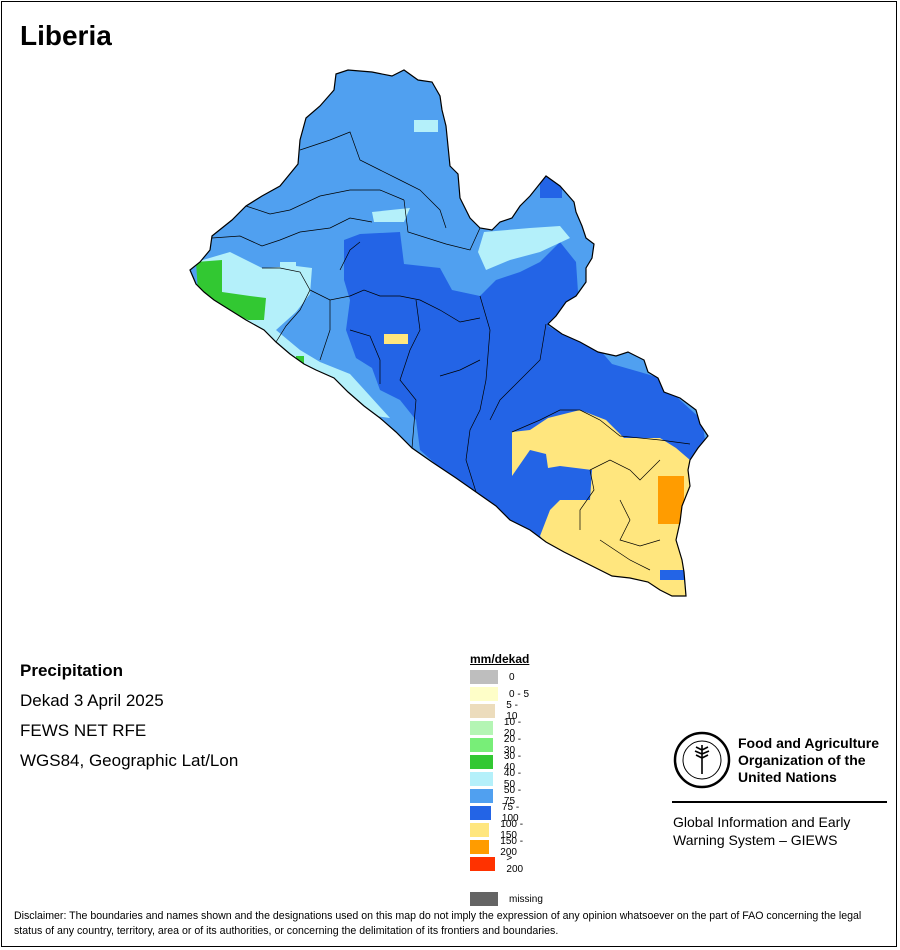 The width and height of the screenshot is (900, 950). What do you see at coordinates (499, 762) in the screenshot?
I see `legend-item: 30 - 40` at bounding box center [499, 762].